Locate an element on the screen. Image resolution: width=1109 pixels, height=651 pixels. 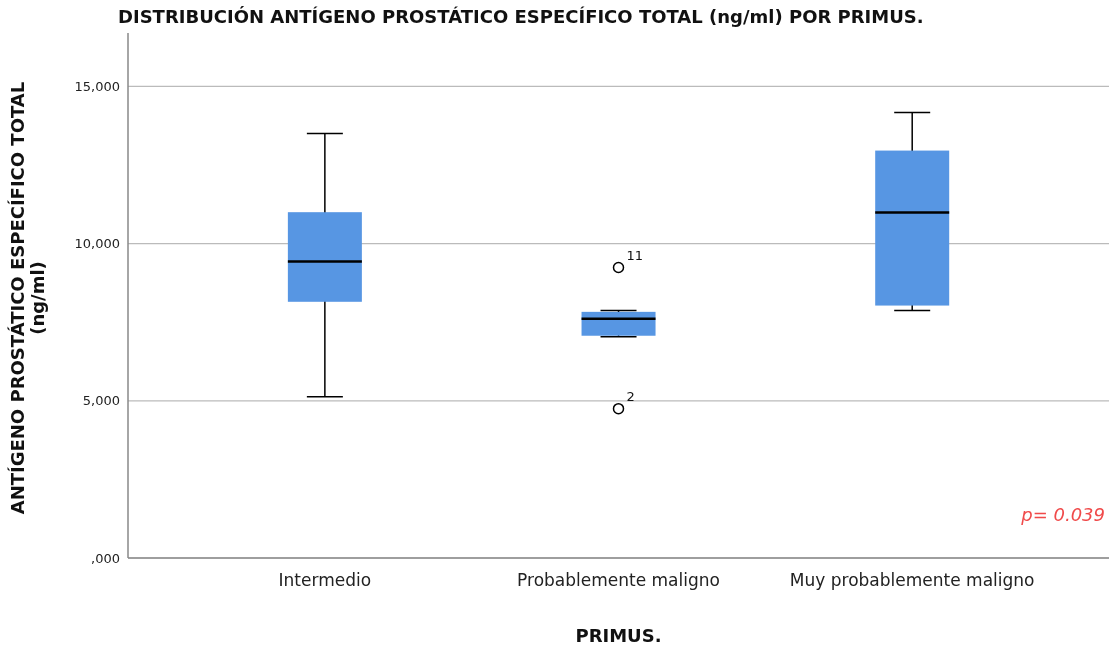
x-tick-label: Muy probablemente maligno is located at coordinates (912, 580).